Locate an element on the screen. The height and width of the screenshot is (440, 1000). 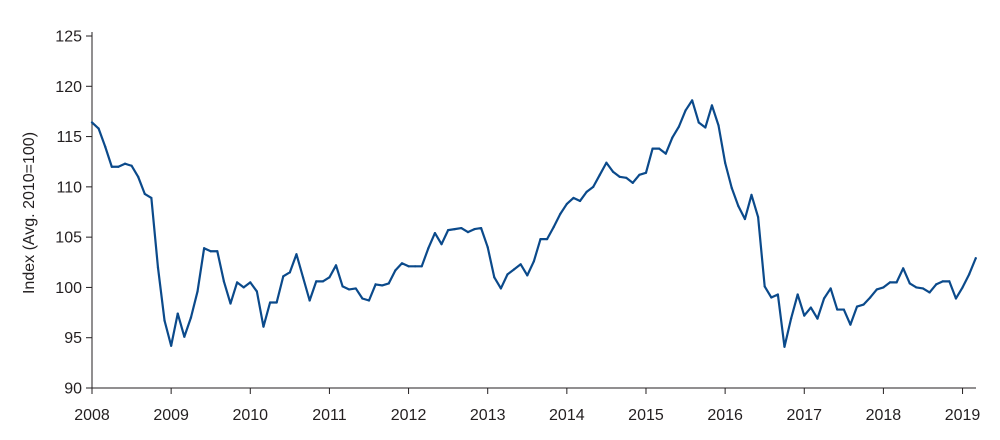
x-tick-label: 2017 is located at coordinates (804, 415).